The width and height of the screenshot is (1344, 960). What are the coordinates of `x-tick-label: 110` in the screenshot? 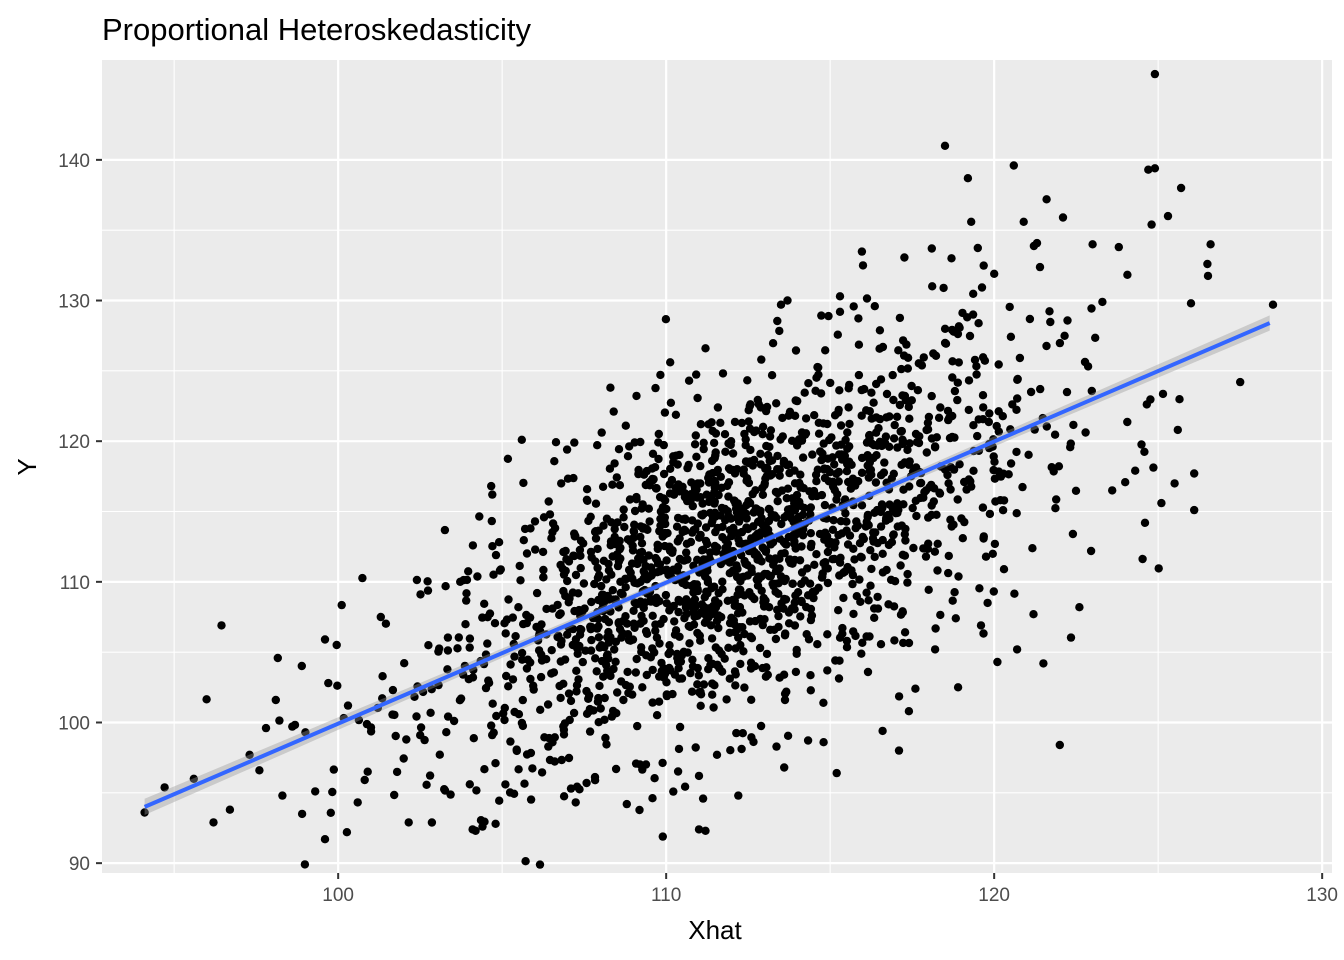 It's located at (666, 895).